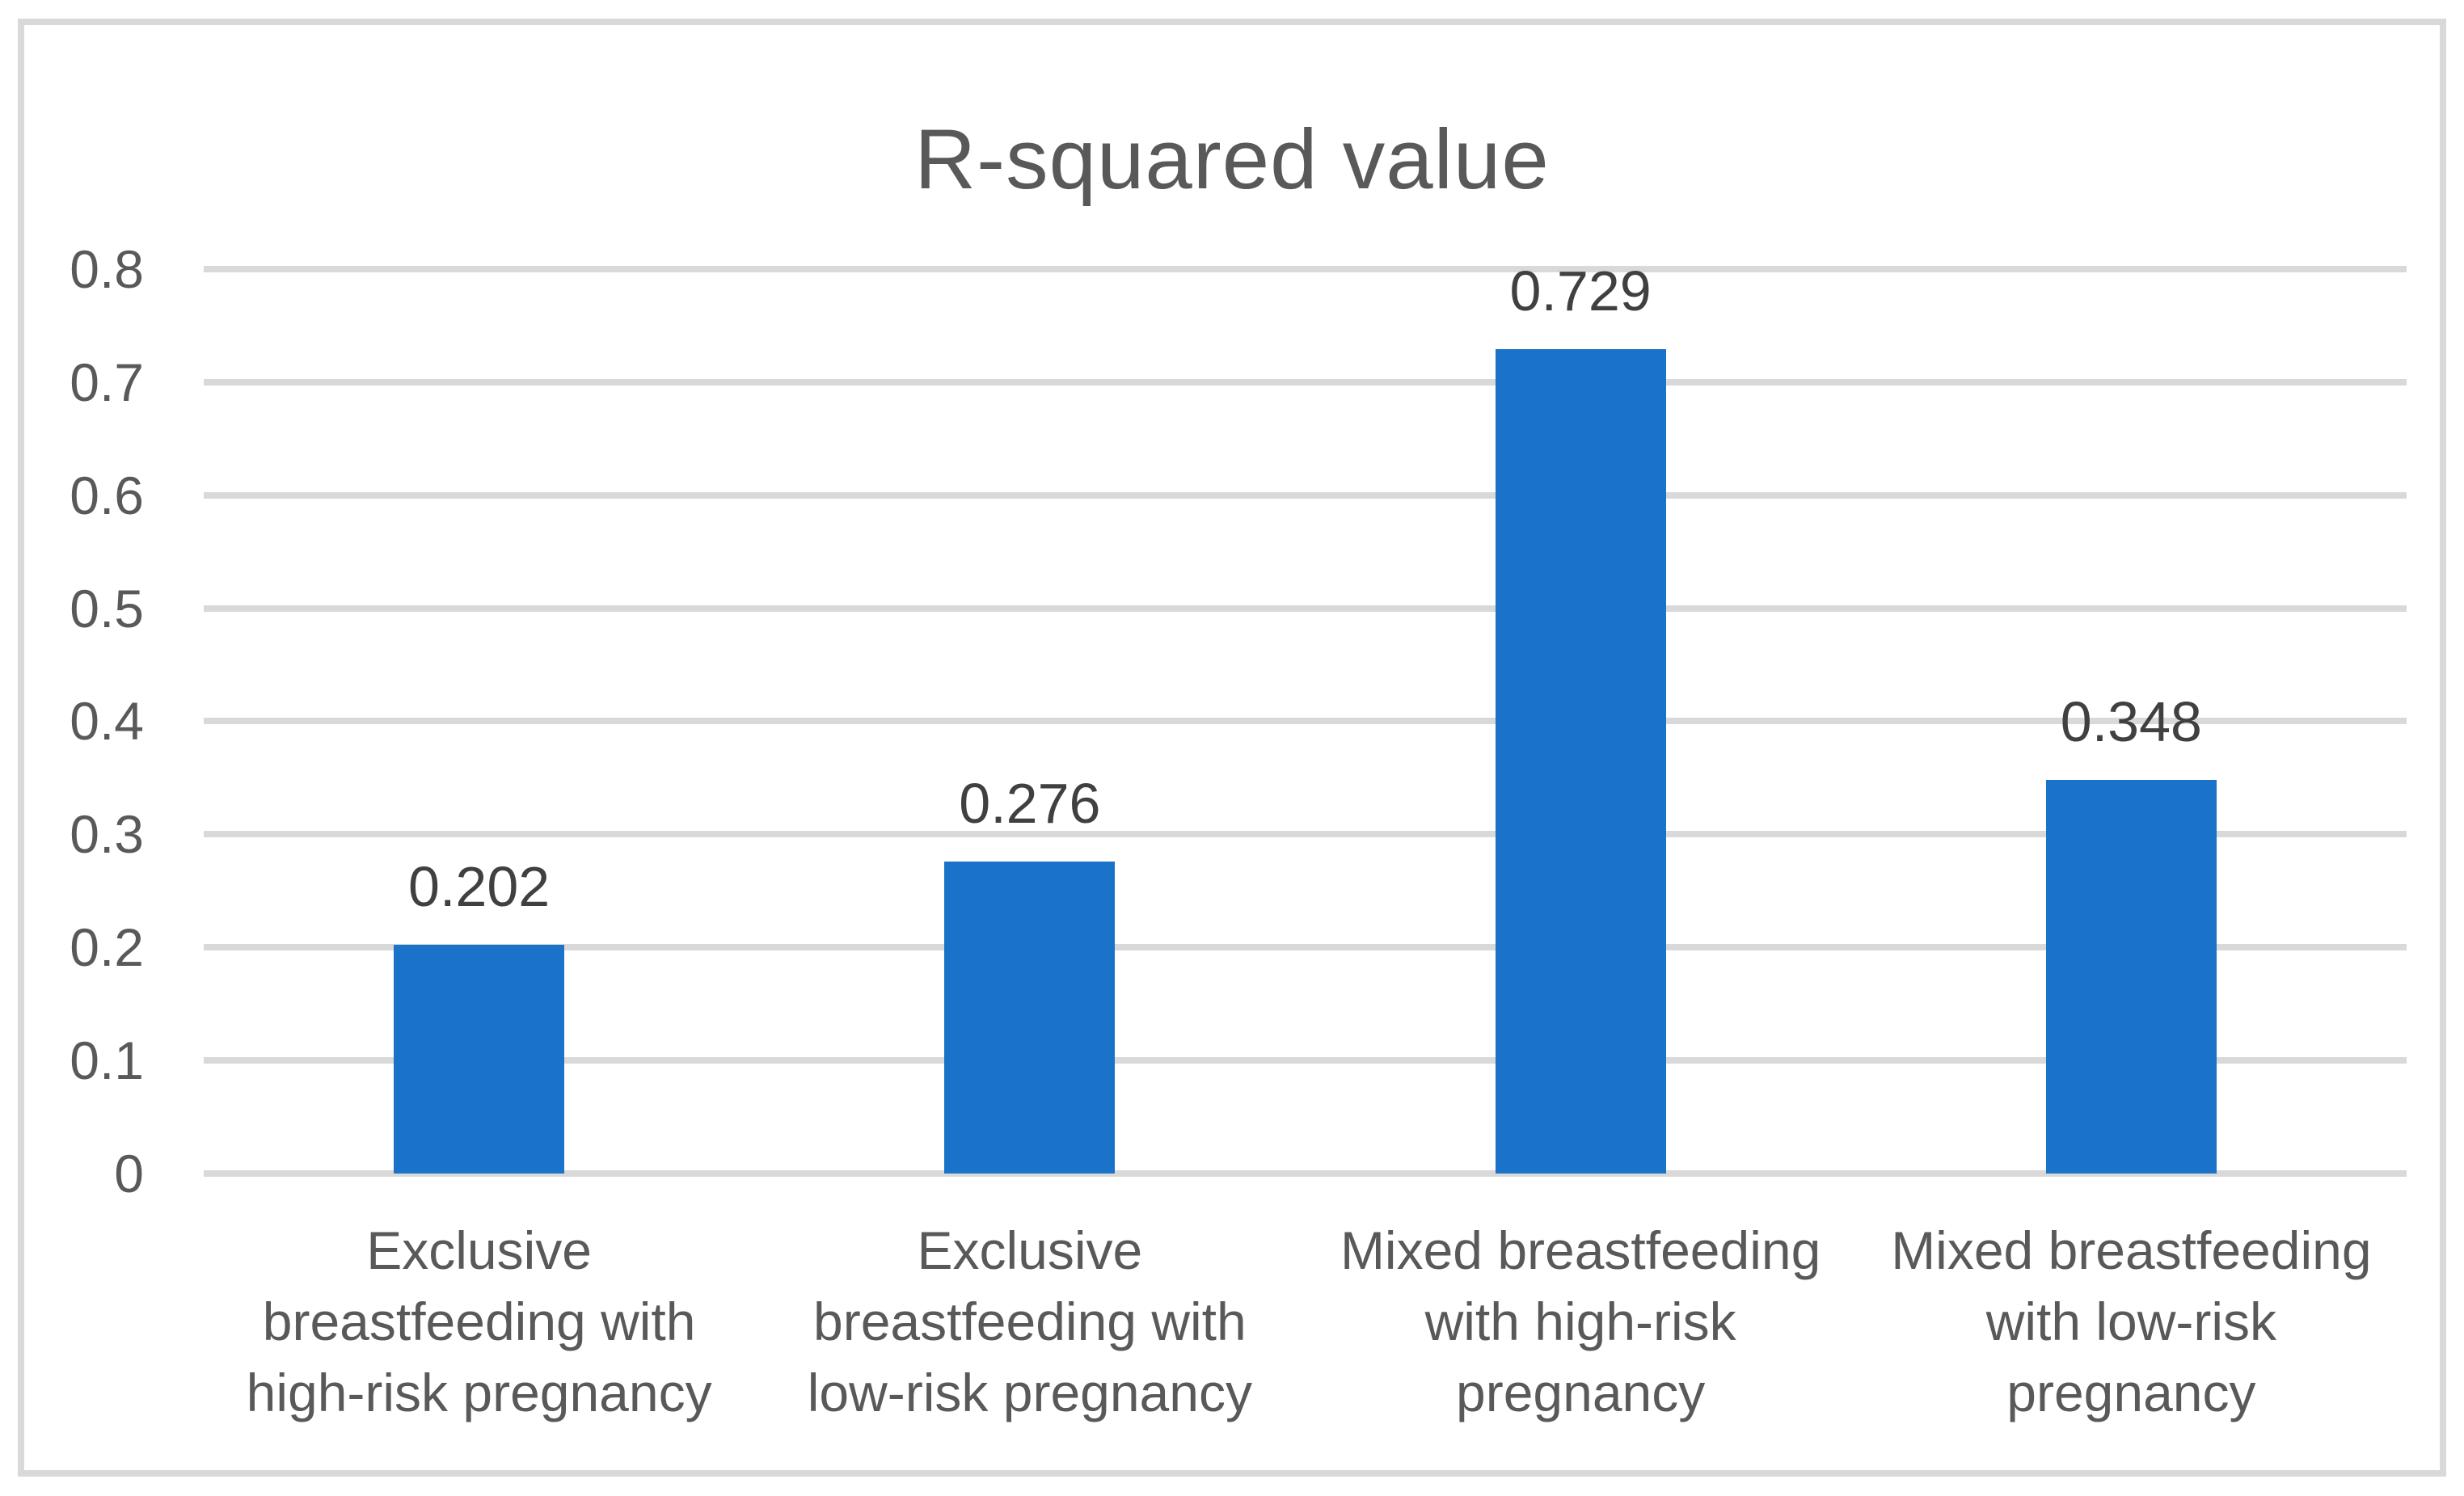 The width and height of the screenshot is (2464, 1496). Describe the element at coordinates (1232, 159) in the screenshot. I see `chart-title: R-squared value` at that location.